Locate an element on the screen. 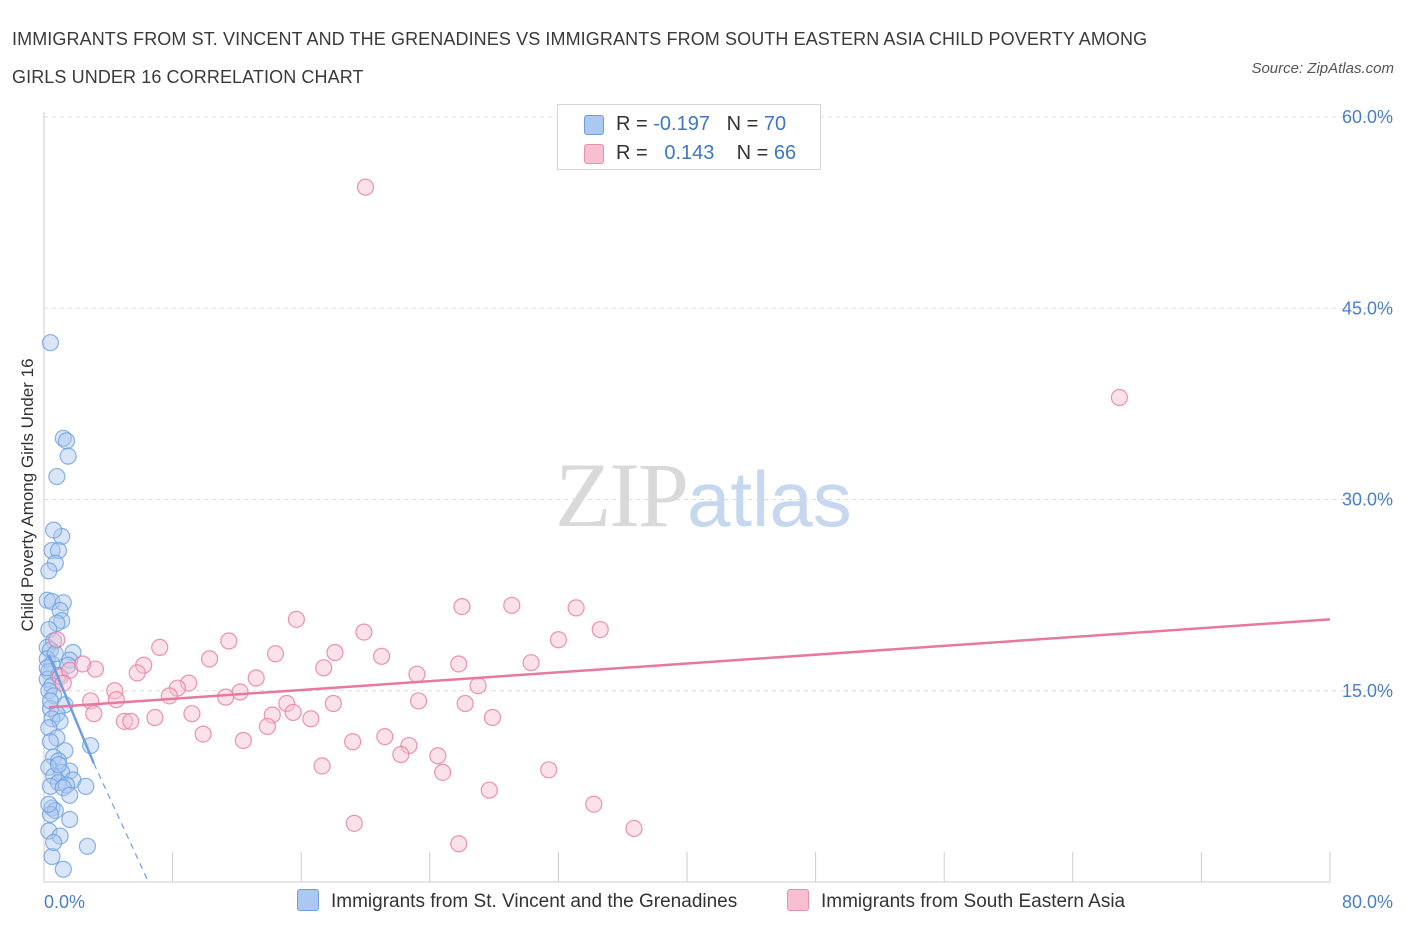  legend-n-value: 66 is located at coordinates (785, 153).